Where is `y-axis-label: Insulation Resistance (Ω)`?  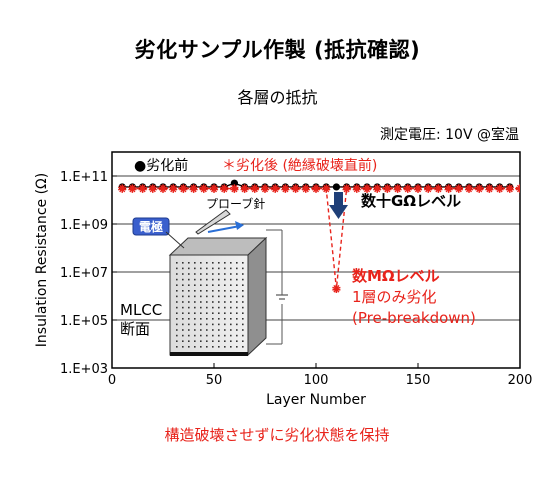 y-axis-label: Insulation Resistance (Ω) is located at coordinates (42, 260).